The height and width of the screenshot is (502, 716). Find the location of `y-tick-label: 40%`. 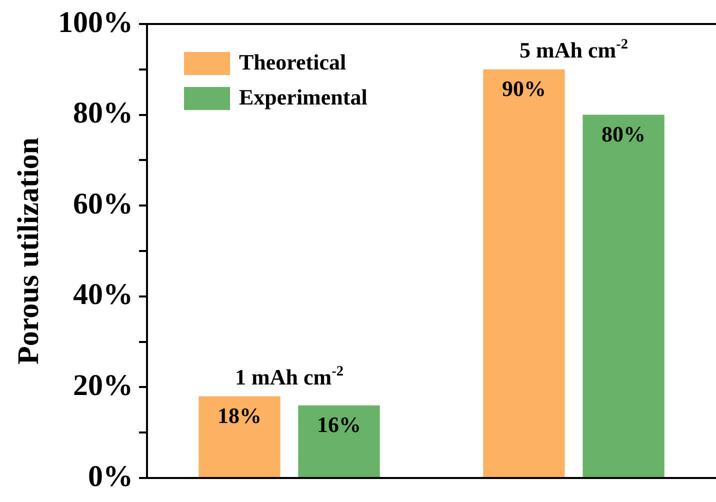

y-tick-label: 40% is located at coordinates (103, 295).